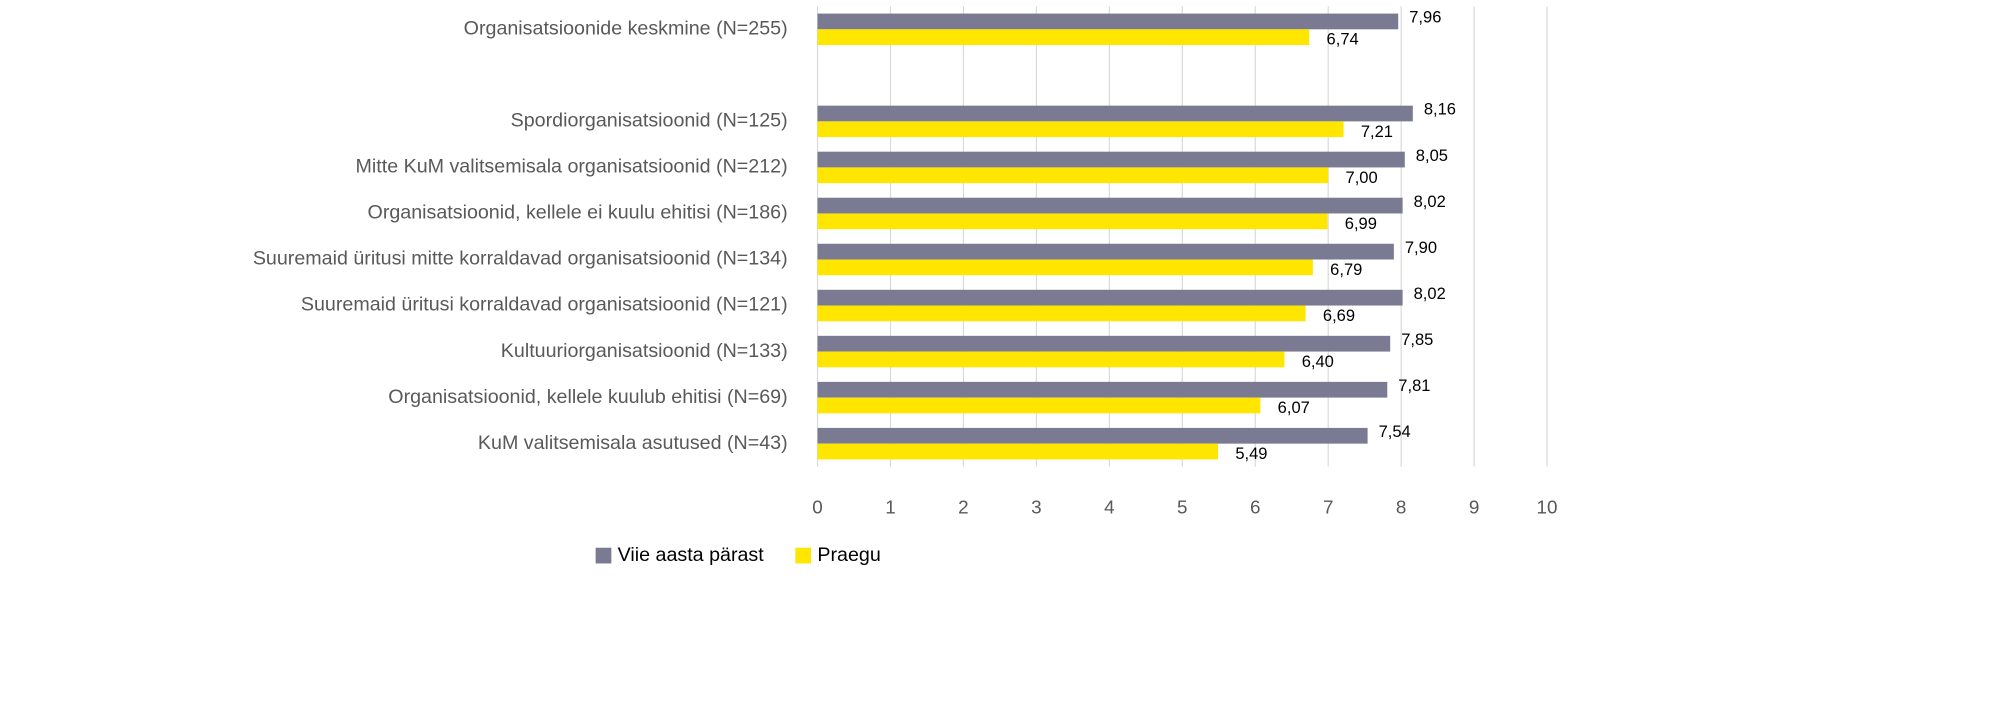  I want to click on category-label: Kultuuriorganisatsioonid (N=133), so click(644, 351).